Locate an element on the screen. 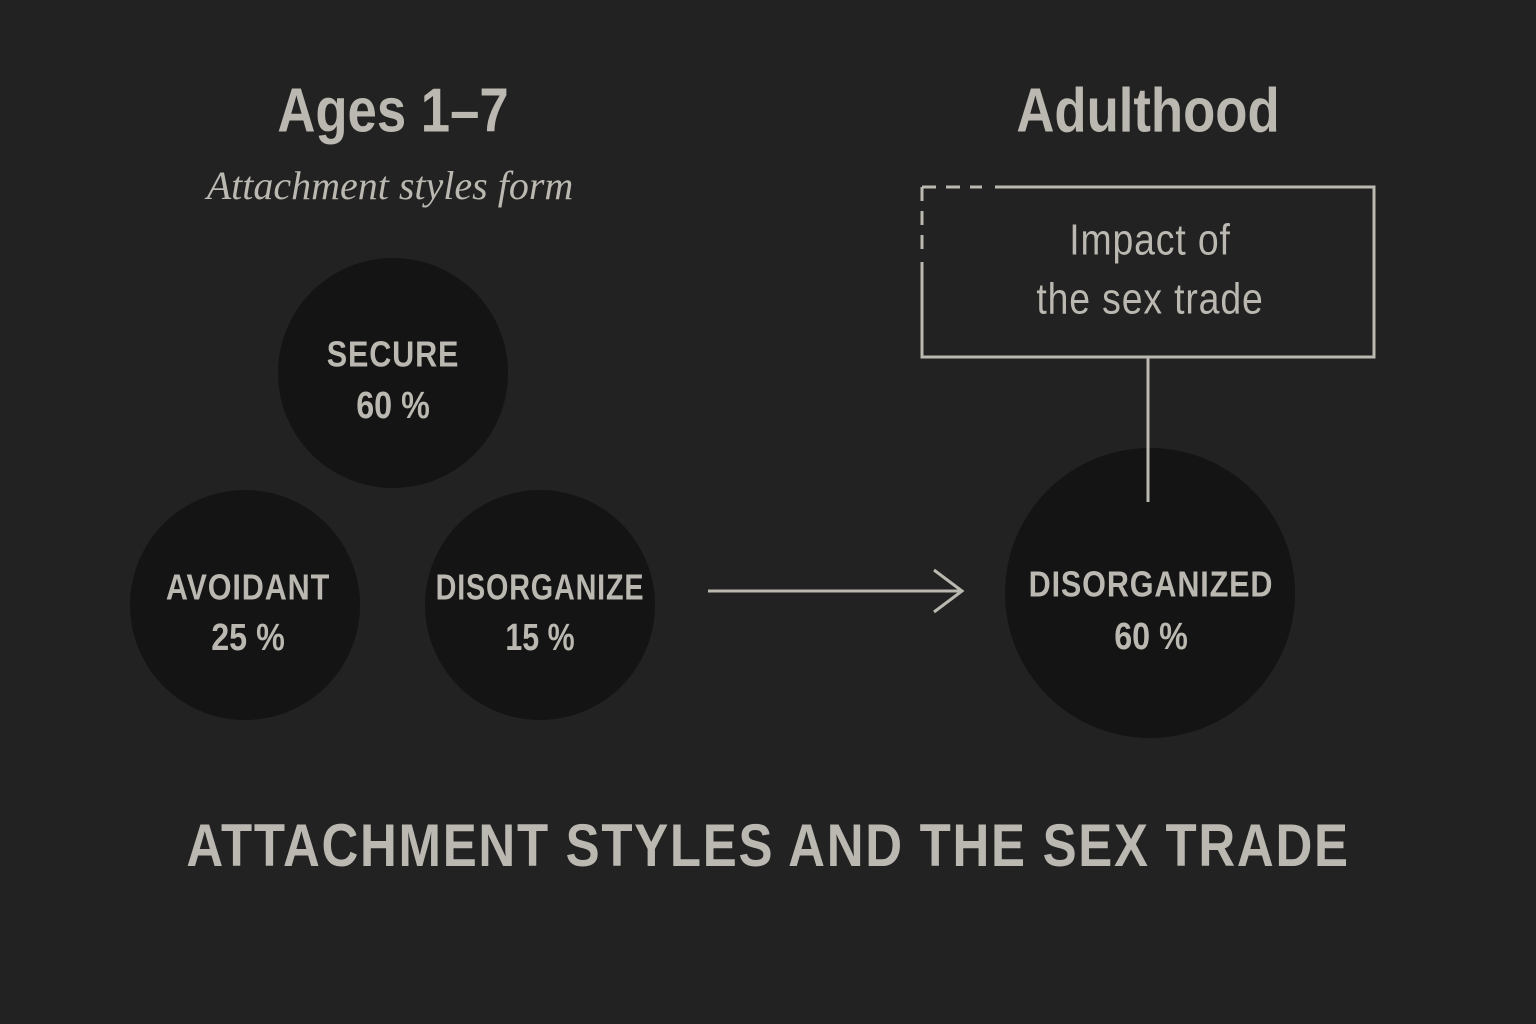  box-text: the sex trade is located at coordinates (1149, 299).